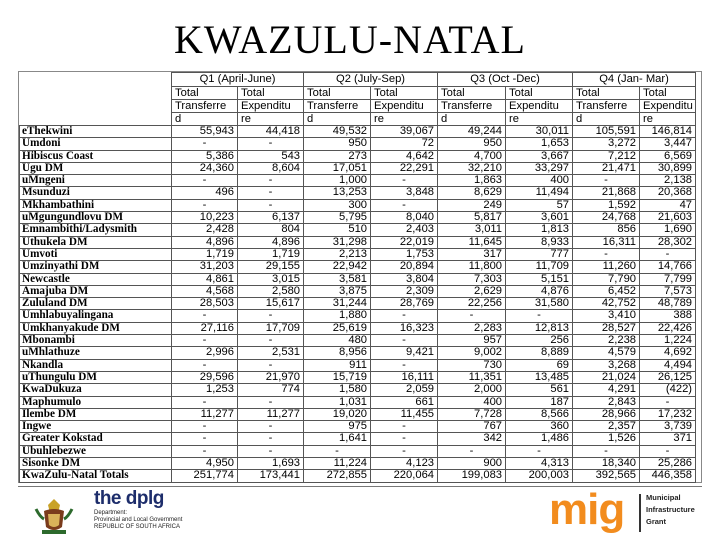  What do you see at coordinates (95, 427) in the screenshot?
I see `municipality-name: Ingwe` at bounding box center [95, 427].